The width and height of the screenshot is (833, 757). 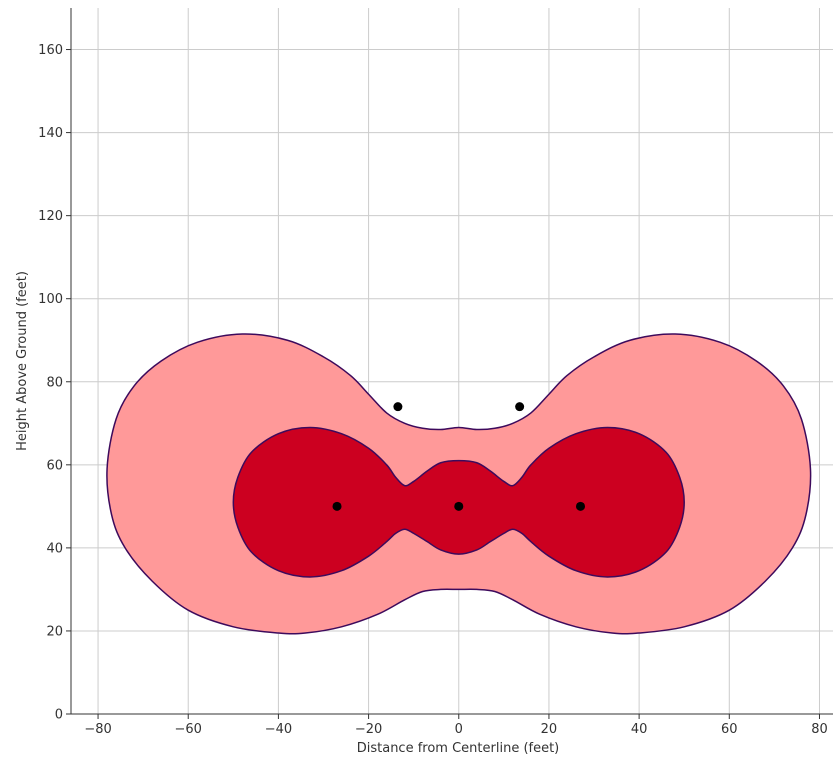 I want to click on x-tick-label: −20, so click(x=368, y=729).